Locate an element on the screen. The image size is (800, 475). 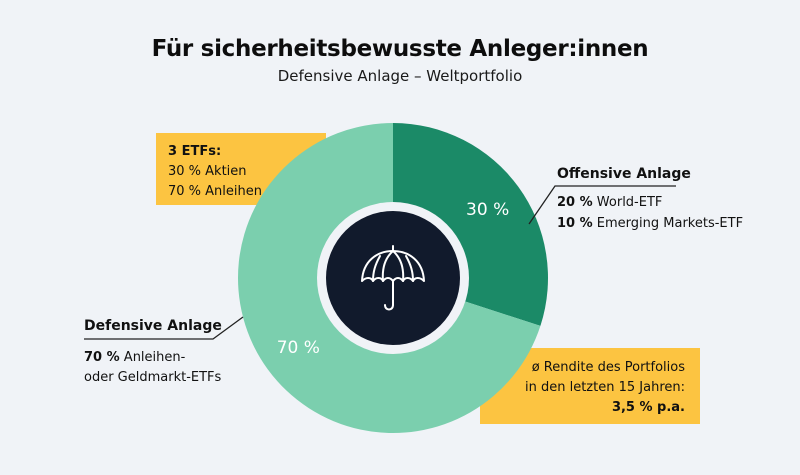
defensive-title: Defensive Anlage is located at coordinates (153, 326).